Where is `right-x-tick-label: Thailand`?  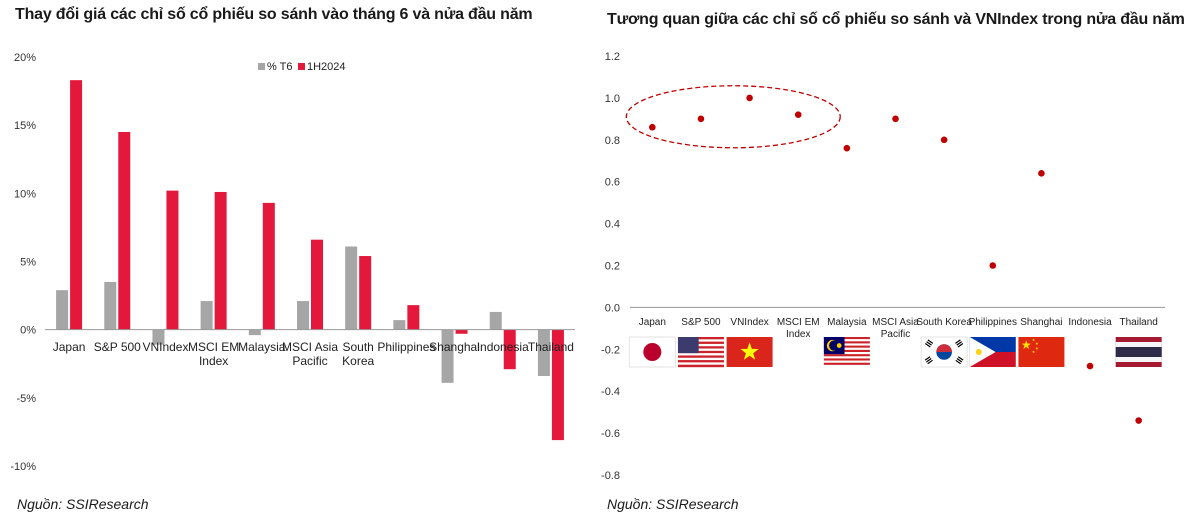 right-x-tick-label: Thailand is located at coordinates (1139, 322).